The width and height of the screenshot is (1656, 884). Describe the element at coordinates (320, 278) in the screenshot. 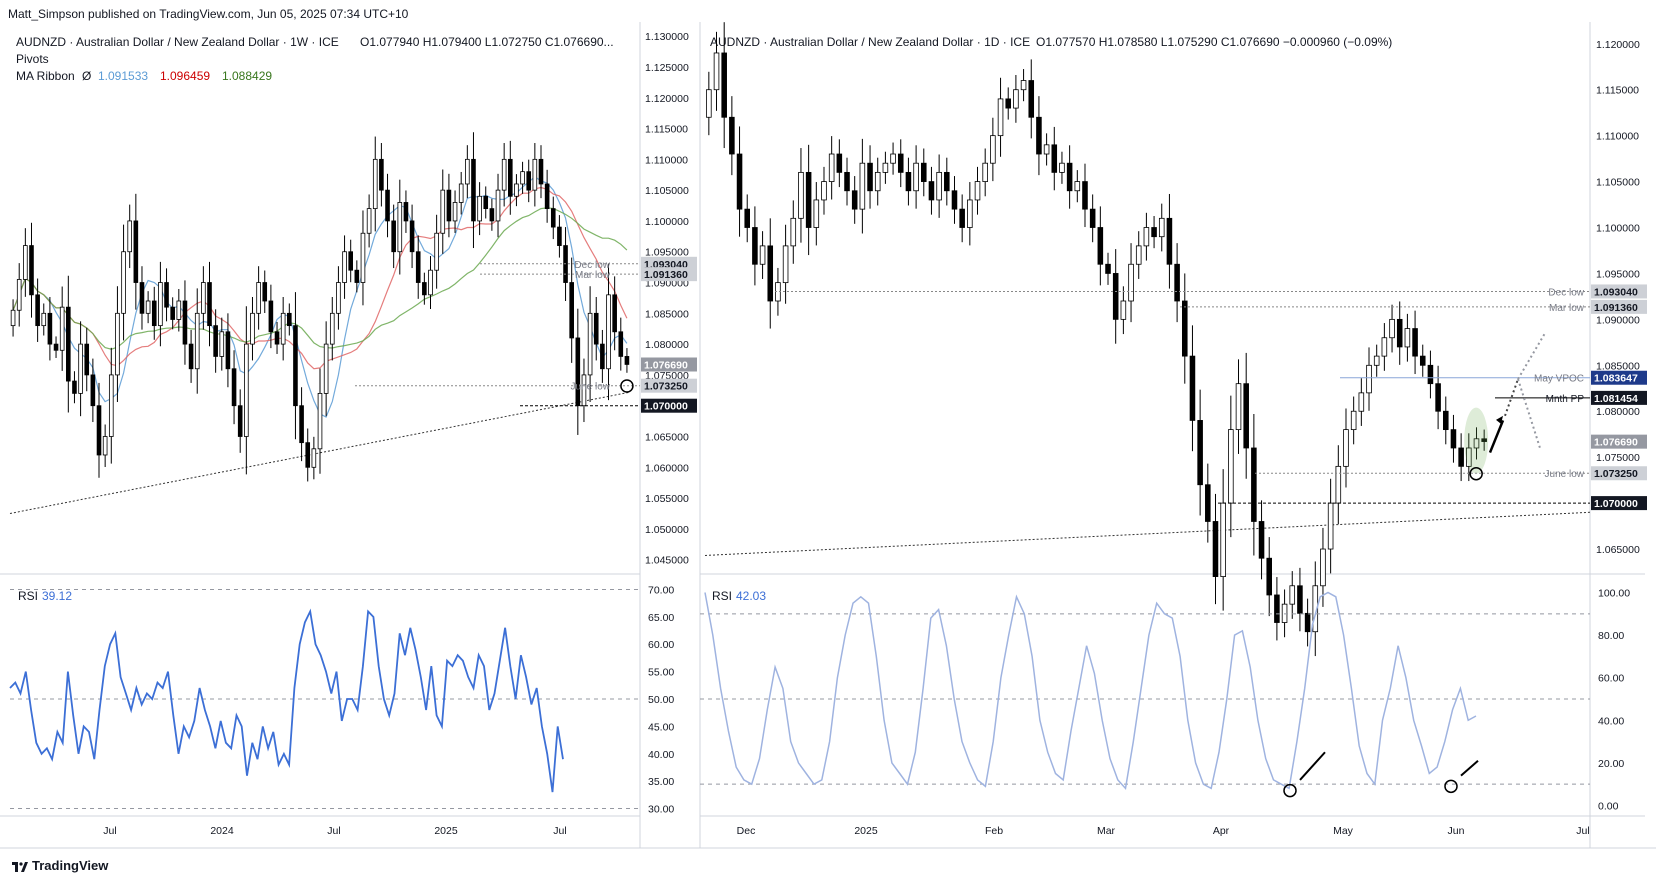

I see `weekly-ma-slow` at that location.